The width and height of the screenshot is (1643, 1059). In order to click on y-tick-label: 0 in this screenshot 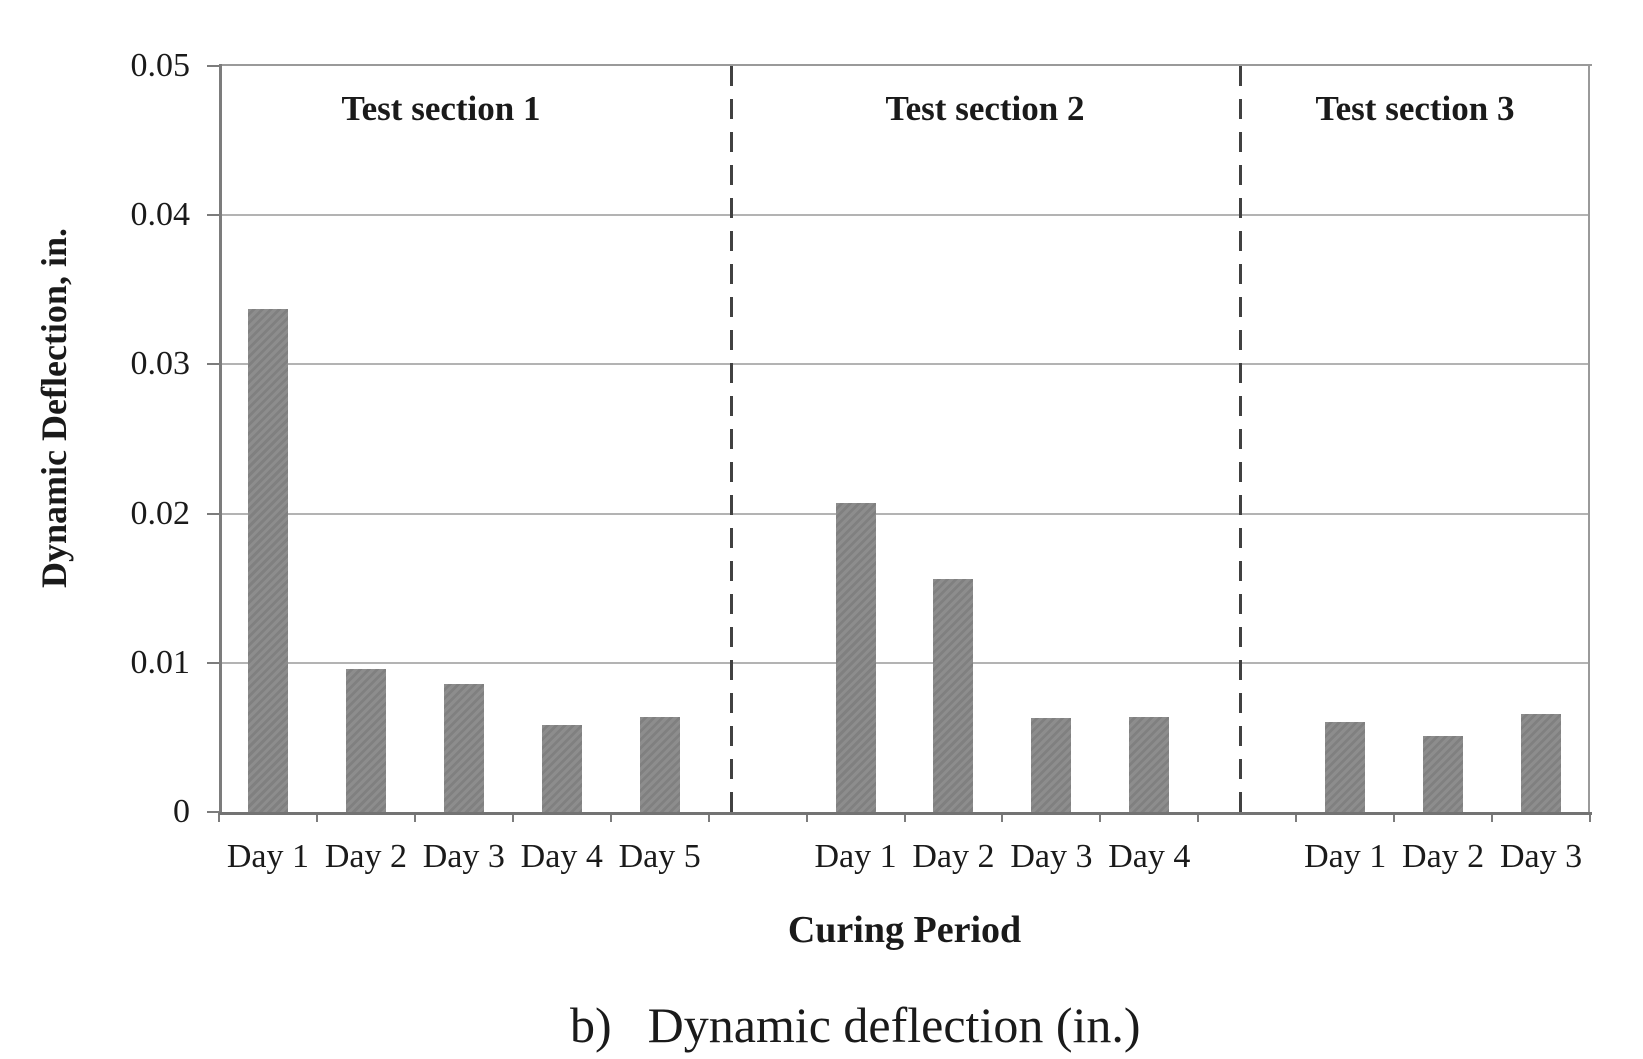, I will do `click(181, 811)`.